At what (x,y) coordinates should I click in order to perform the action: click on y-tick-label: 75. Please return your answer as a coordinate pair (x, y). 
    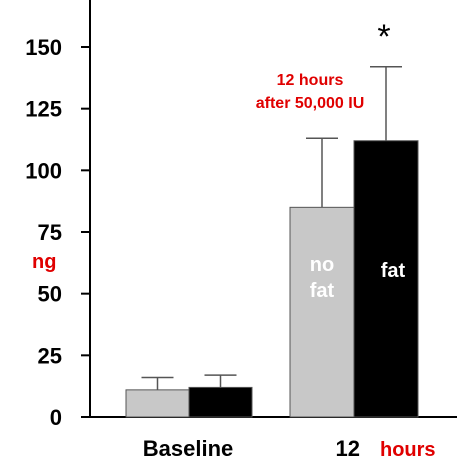
    Looking at the image, I should click on (50, 232).